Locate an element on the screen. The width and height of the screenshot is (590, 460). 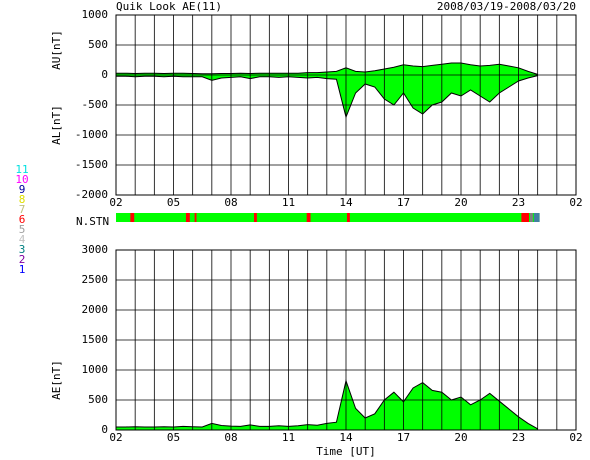
station-level: 6 is located at coordinates (22, 219).